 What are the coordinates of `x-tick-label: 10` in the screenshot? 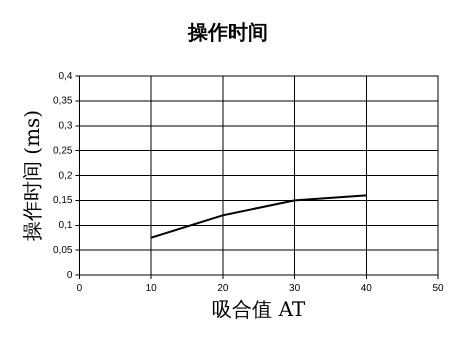 It's located at (152, 288).